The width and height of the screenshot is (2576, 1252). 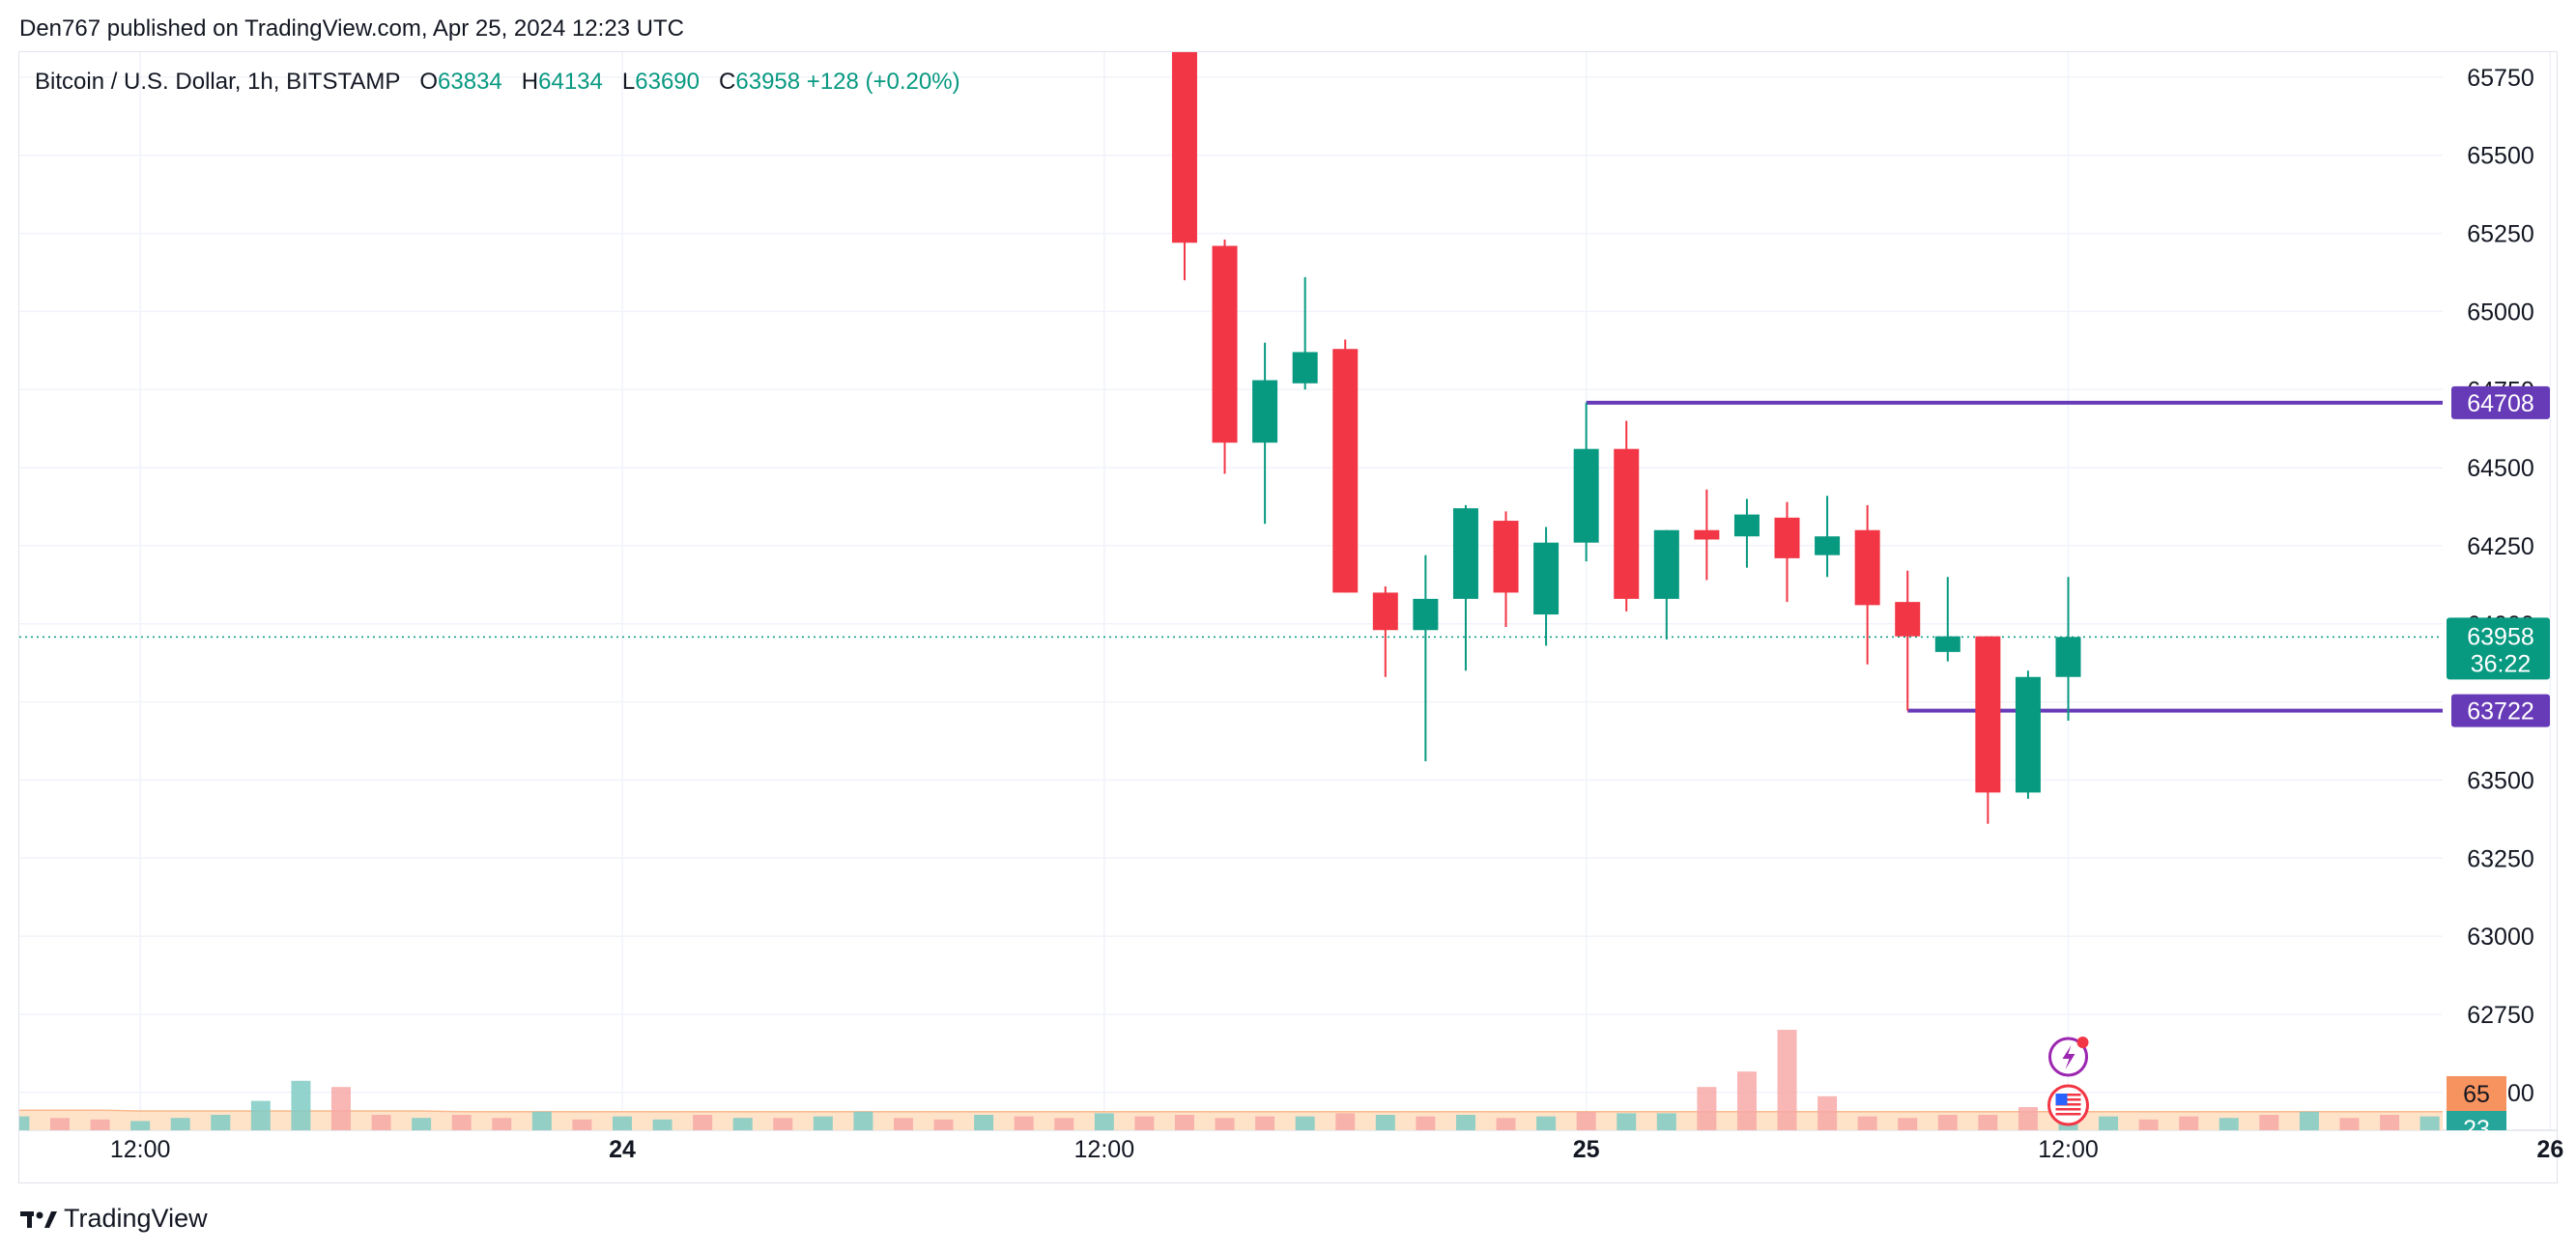 I want to click on volume-up-tag, so click(x=2477, y=1120).